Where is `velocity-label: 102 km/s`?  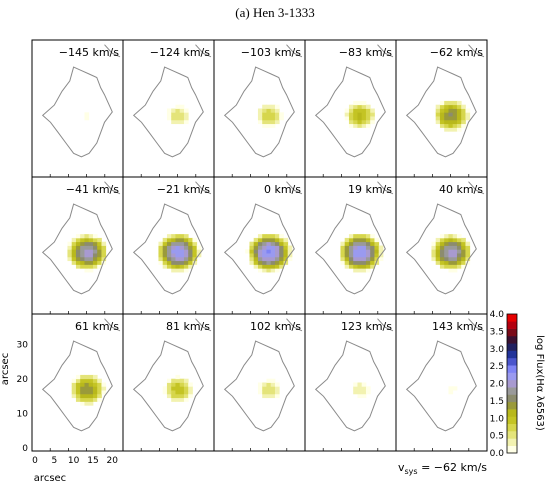 velocity-label: 102 km/s is located at coordinates (275, 326).